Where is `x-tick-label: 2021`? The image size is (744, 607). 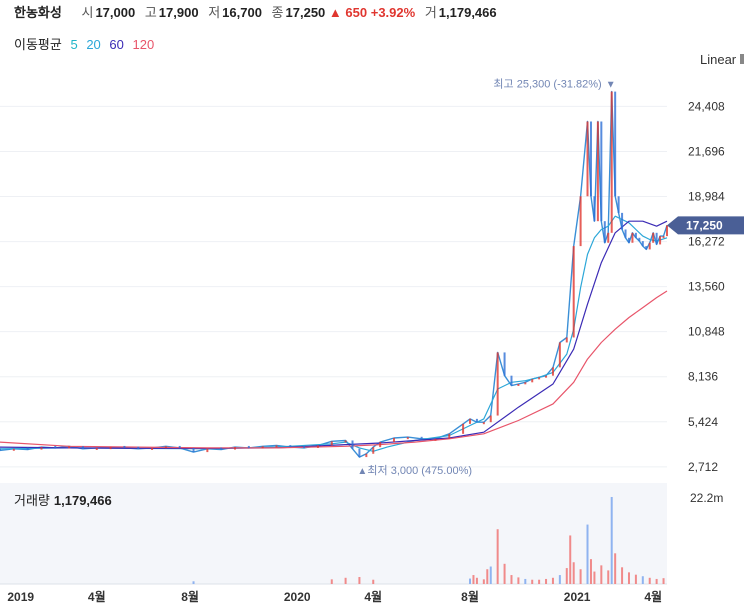 x-tick-label: 2021 is located at coordinates (577, 597).